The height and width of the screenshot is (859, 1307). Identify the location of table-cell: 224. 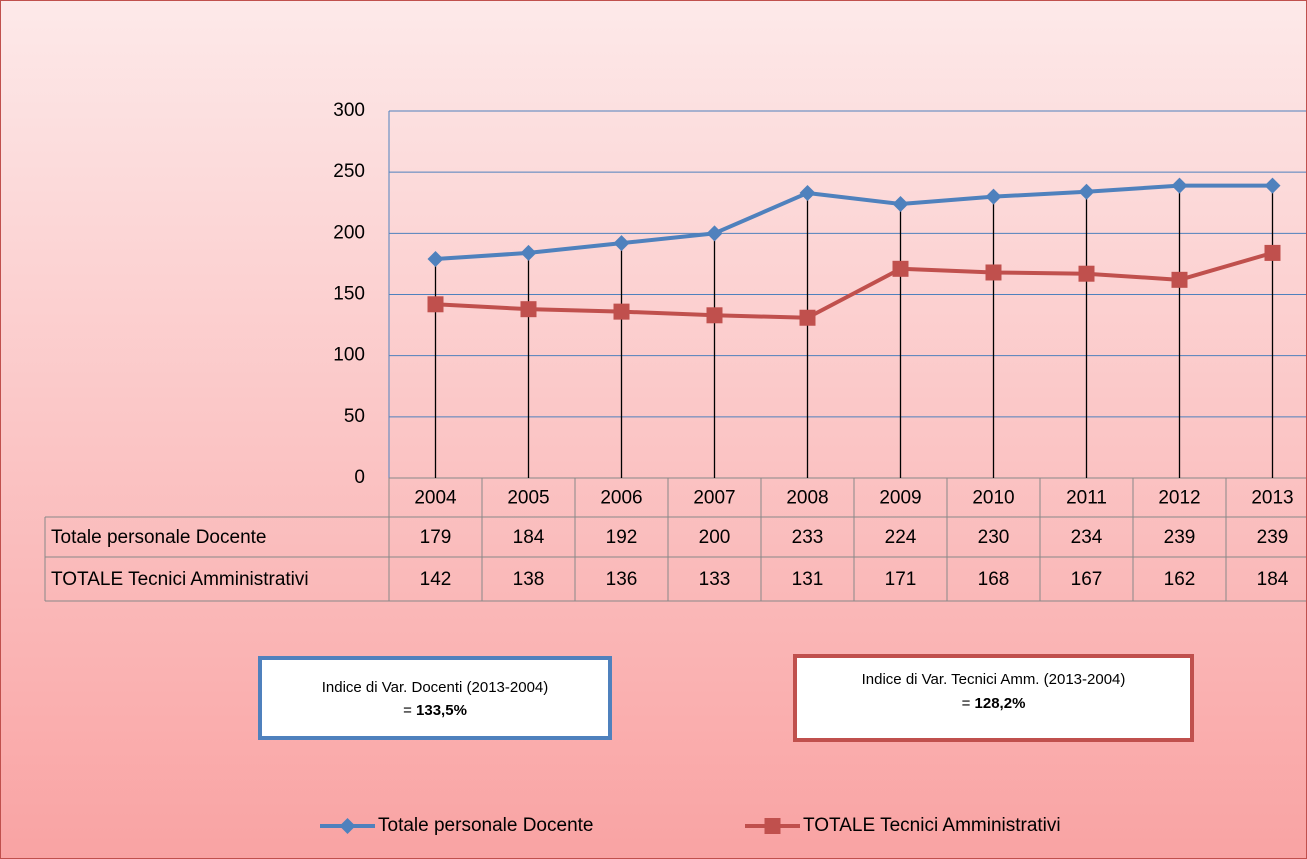
(901, 537).